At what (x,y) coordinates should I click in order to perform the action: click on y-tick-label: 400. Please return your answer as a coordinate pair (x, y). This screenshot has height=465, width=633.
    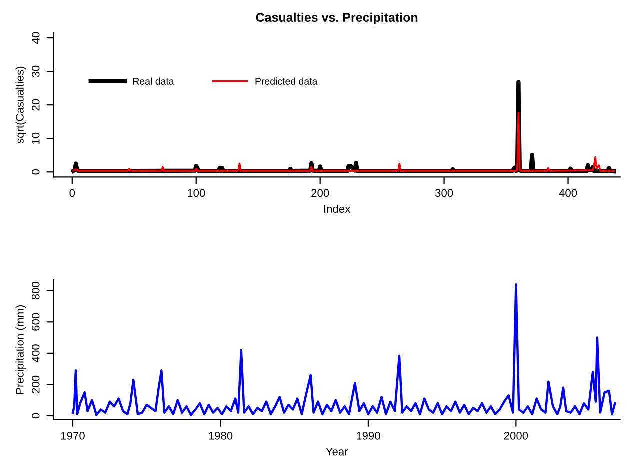
    Looking at the image, I should click on (36, 353).